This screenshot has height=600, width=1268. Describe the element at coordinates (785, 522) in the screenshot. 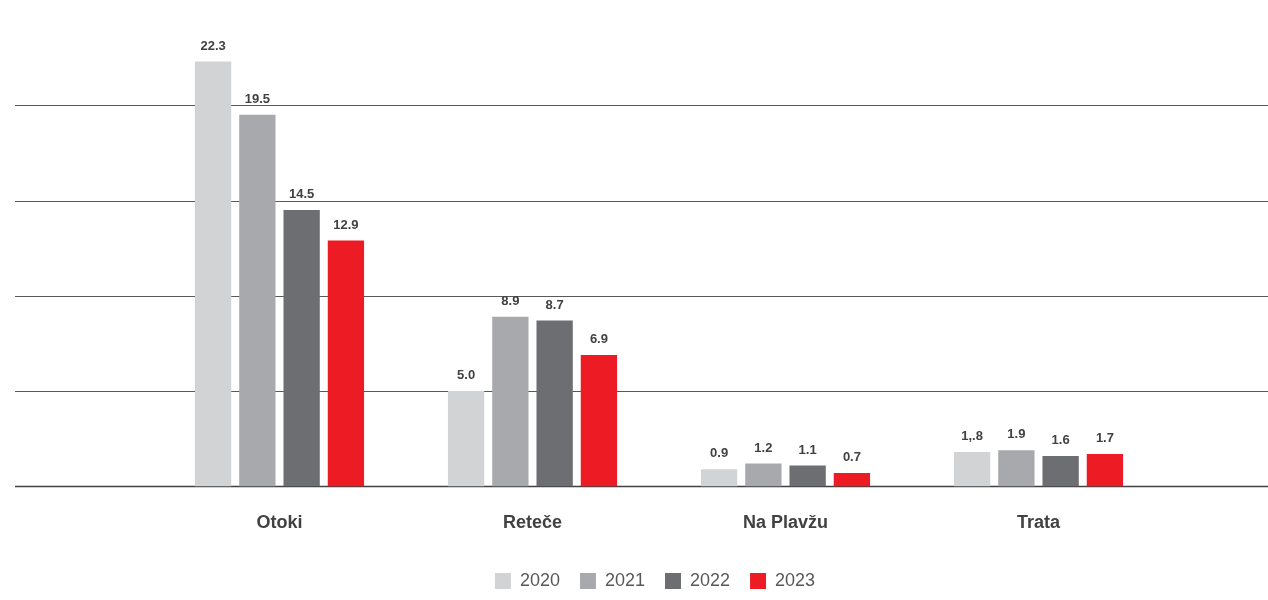

I see `x-tick-label: Na Plavžu` at that location.